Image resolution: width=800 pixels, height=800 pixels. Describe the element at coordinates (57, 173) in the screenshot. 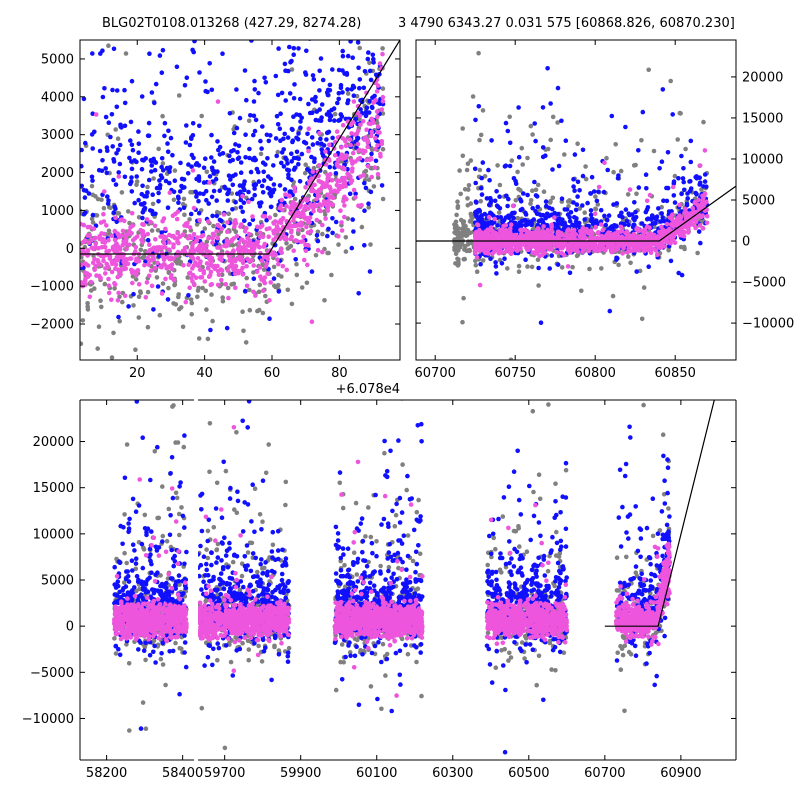

I see `y-tick-label: 2000` at that location.